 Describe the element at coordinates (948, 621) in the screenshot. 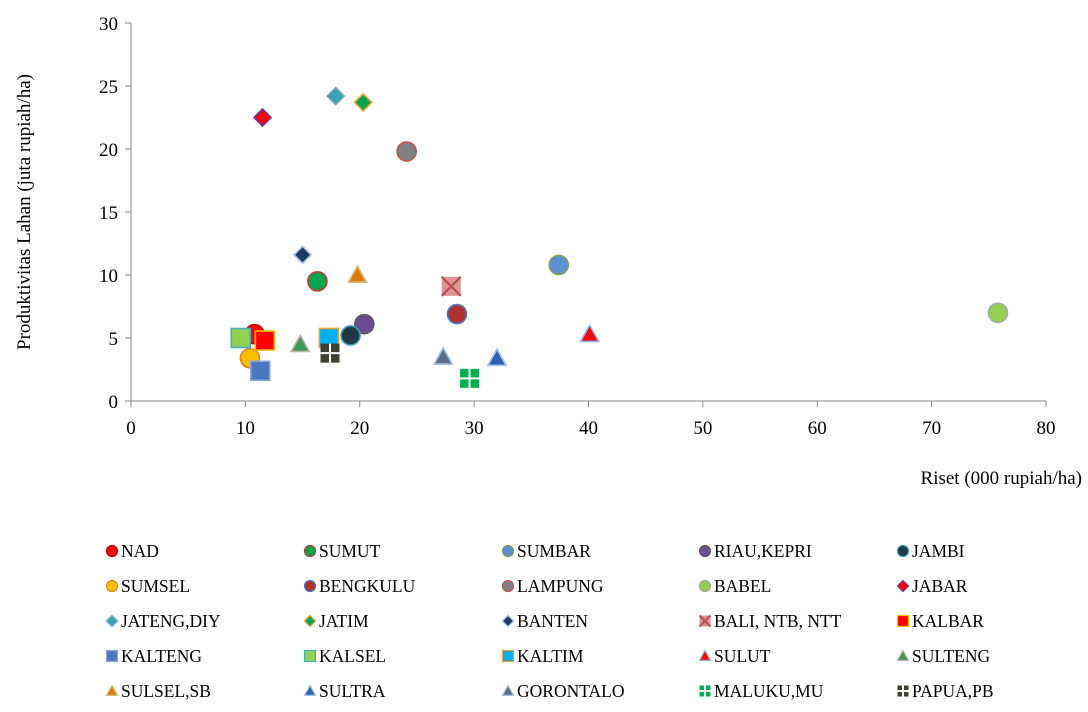

I see `legend-label: KALBAR` at that location.